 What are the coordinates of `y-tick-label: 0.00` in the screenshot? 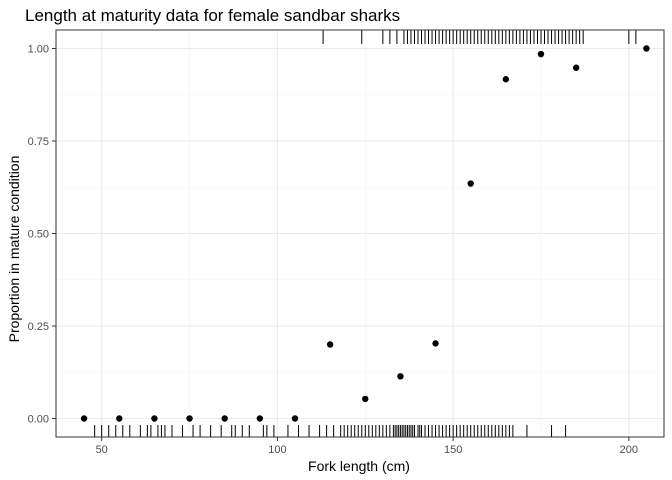 It's located at (38, 420).